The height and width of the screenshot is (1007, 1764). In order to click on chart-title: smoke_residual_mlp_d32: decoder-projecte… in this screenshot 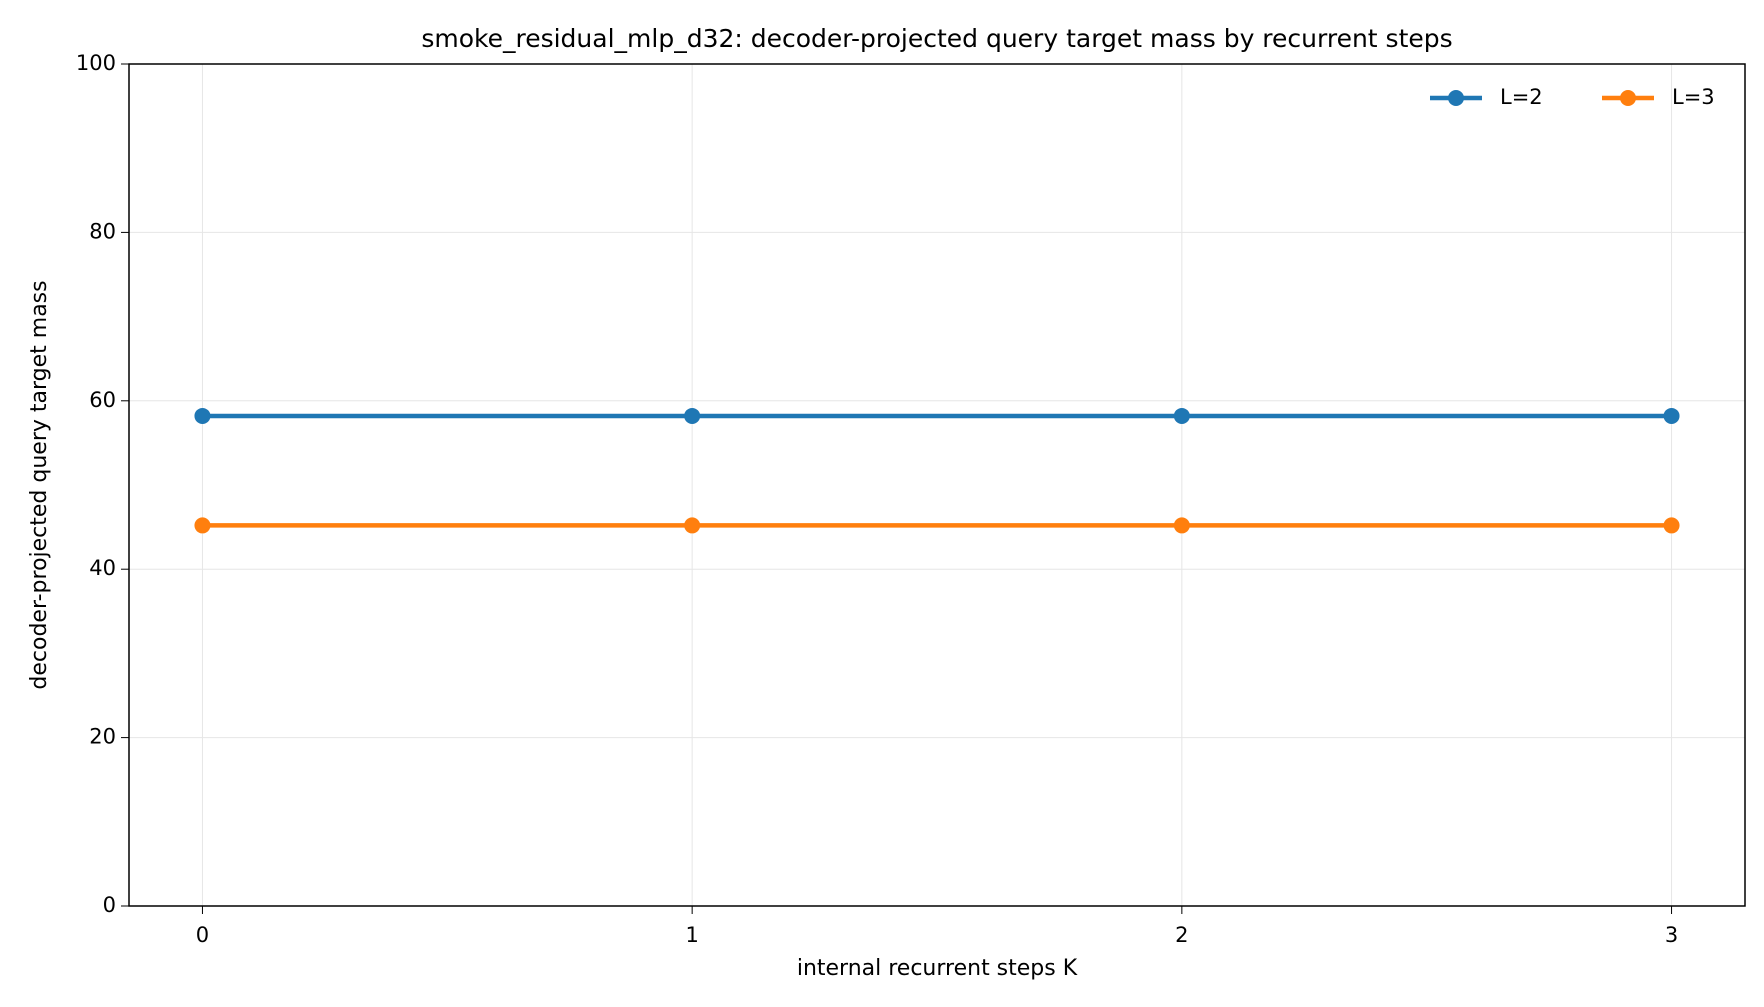, I will do `click(936, 38)`.